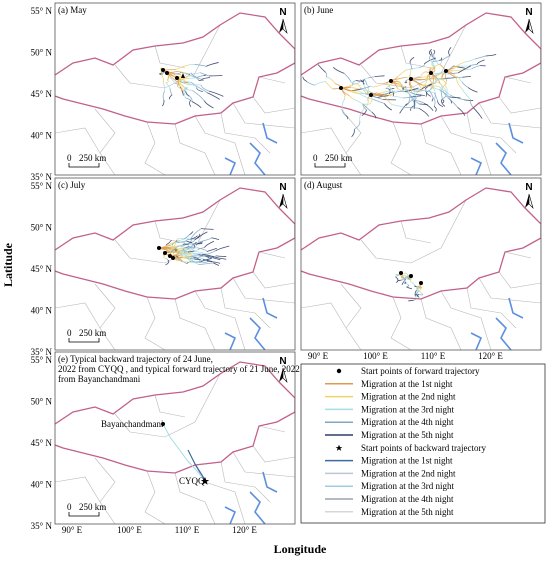 Image resolution: width=550 pixels, height=566 pixels. I want to click on panel-label: (b) June, so click(318, 10).